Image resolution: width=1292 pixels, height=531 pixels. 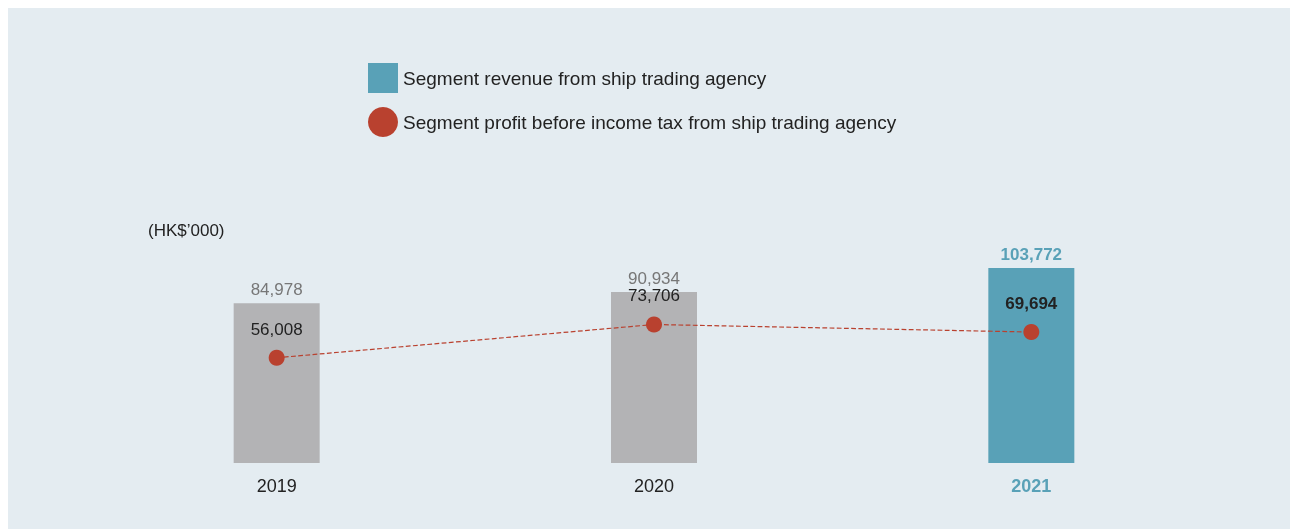 I want to click on x-tick-label: 2020, so click(x=654, y=486).